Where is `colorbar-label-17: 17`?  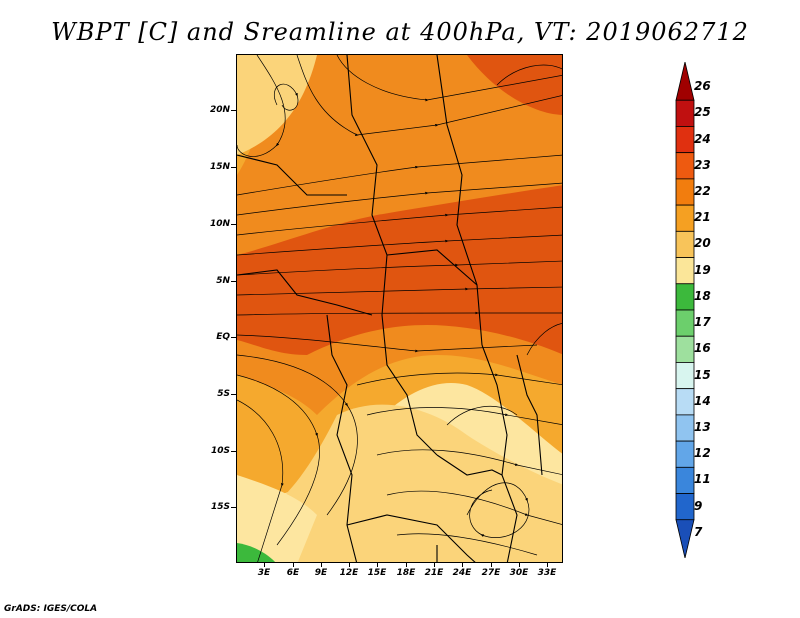 colorbar-label-17: 17 is located at coordinates (702, 322).